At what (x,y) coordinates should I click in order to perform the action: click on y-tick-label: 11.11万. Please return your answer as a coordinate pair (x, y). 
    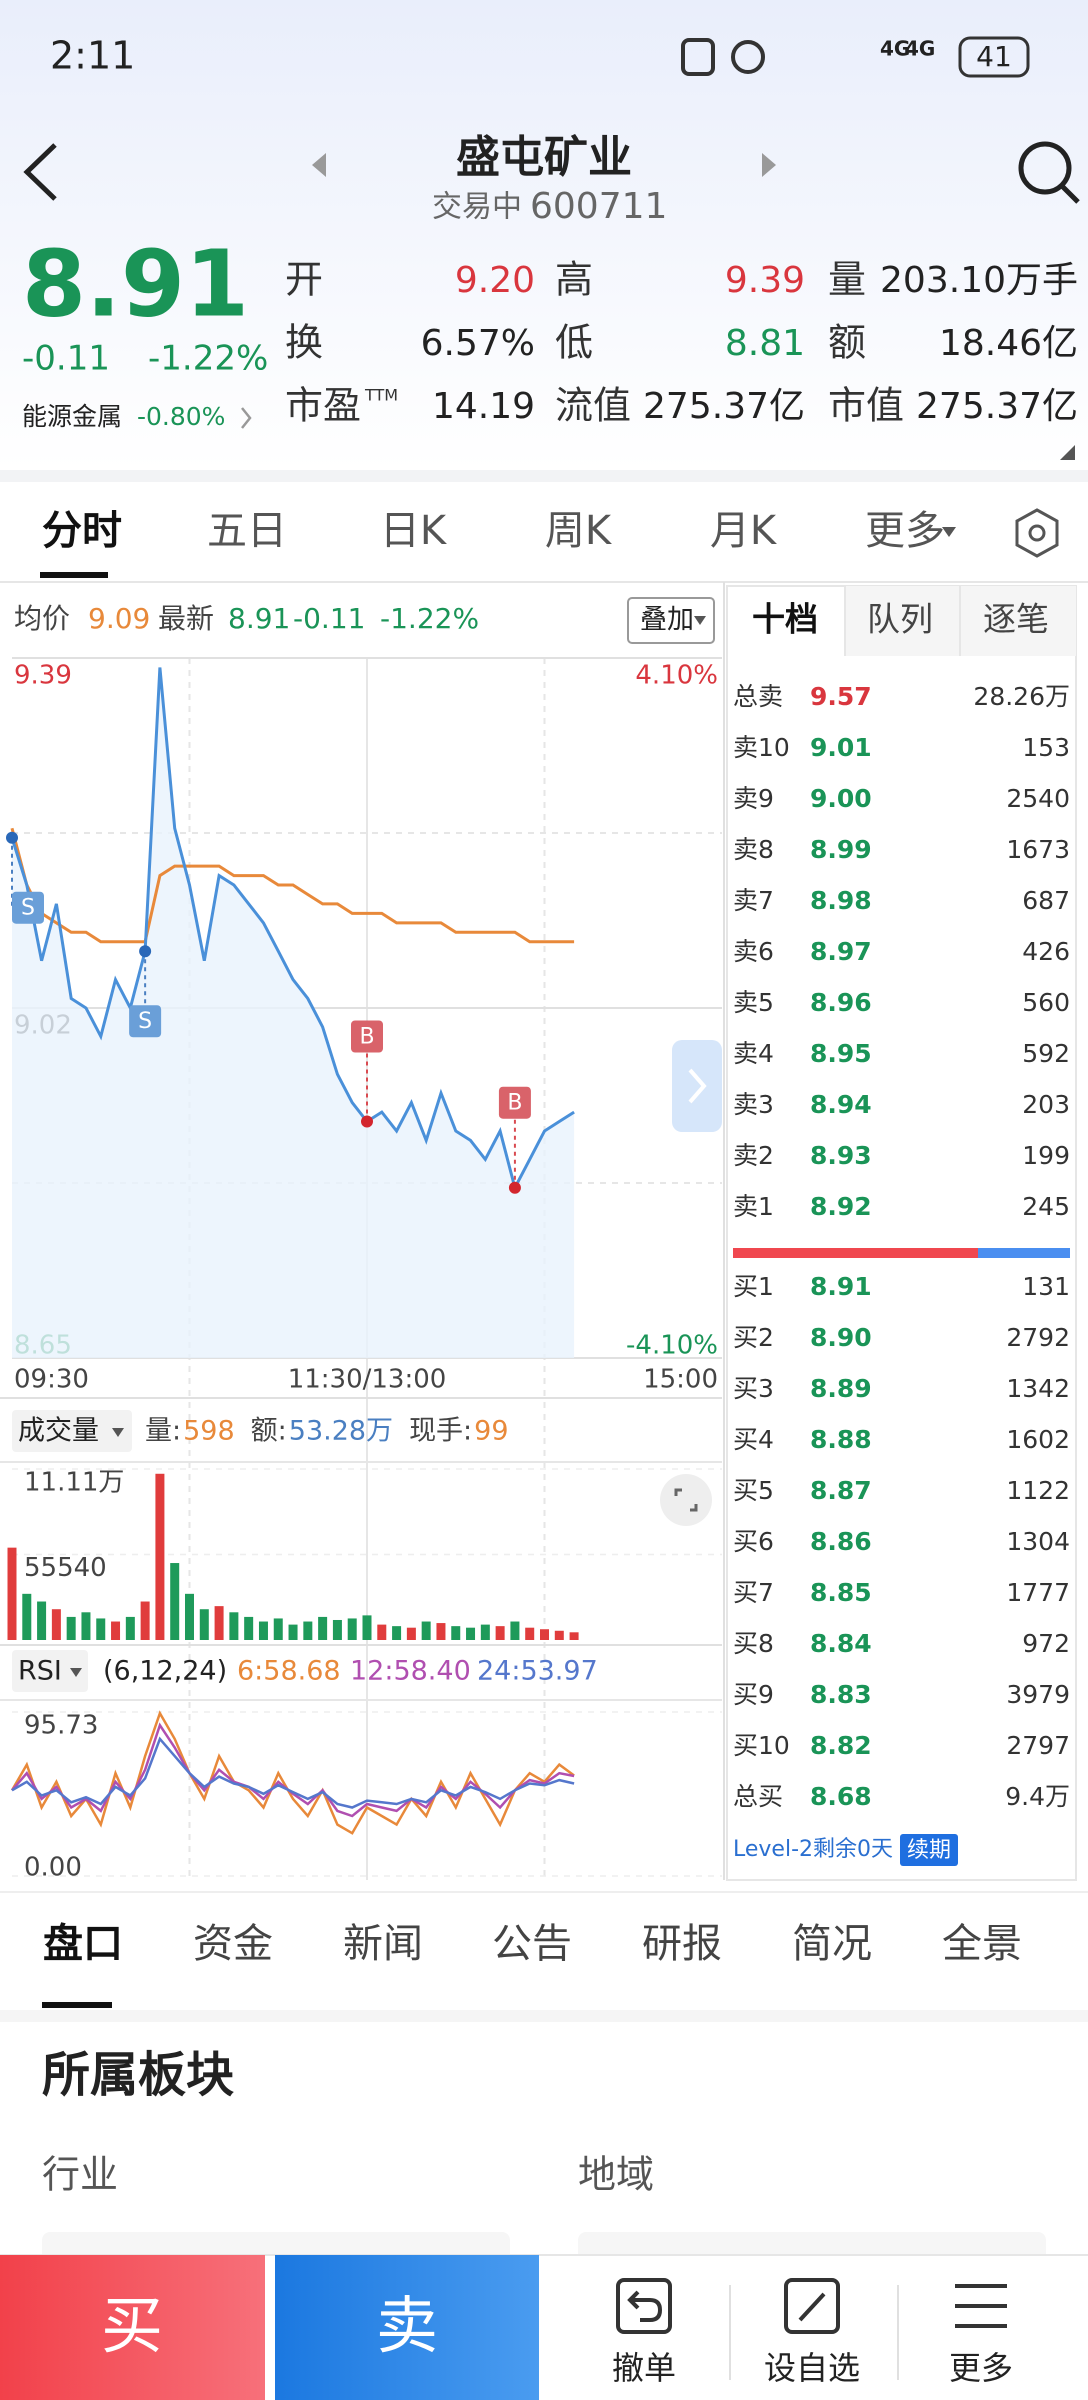
    Looking at the image, I should click on (74, 1483).